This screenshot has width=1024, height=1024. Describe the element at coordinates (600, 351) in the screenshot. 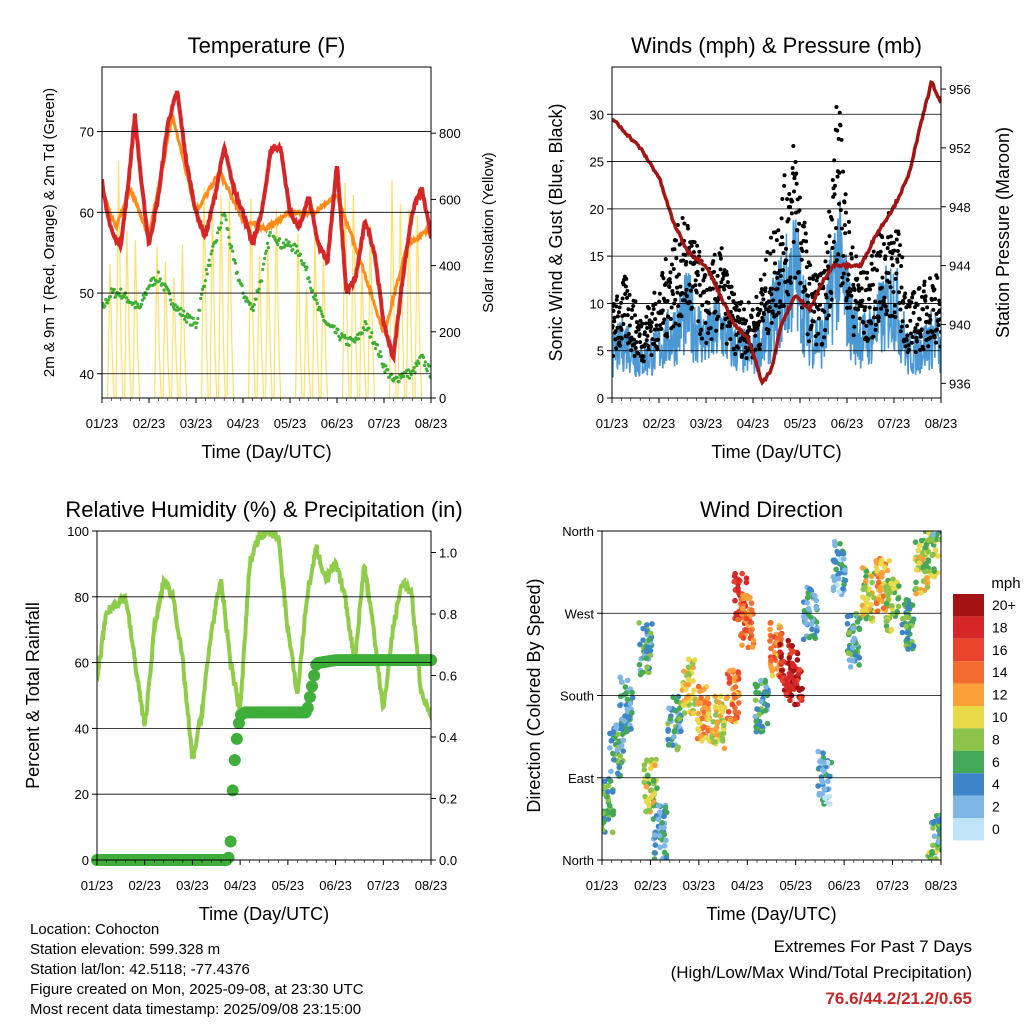

I see `y-tick-label: 5` at that location.